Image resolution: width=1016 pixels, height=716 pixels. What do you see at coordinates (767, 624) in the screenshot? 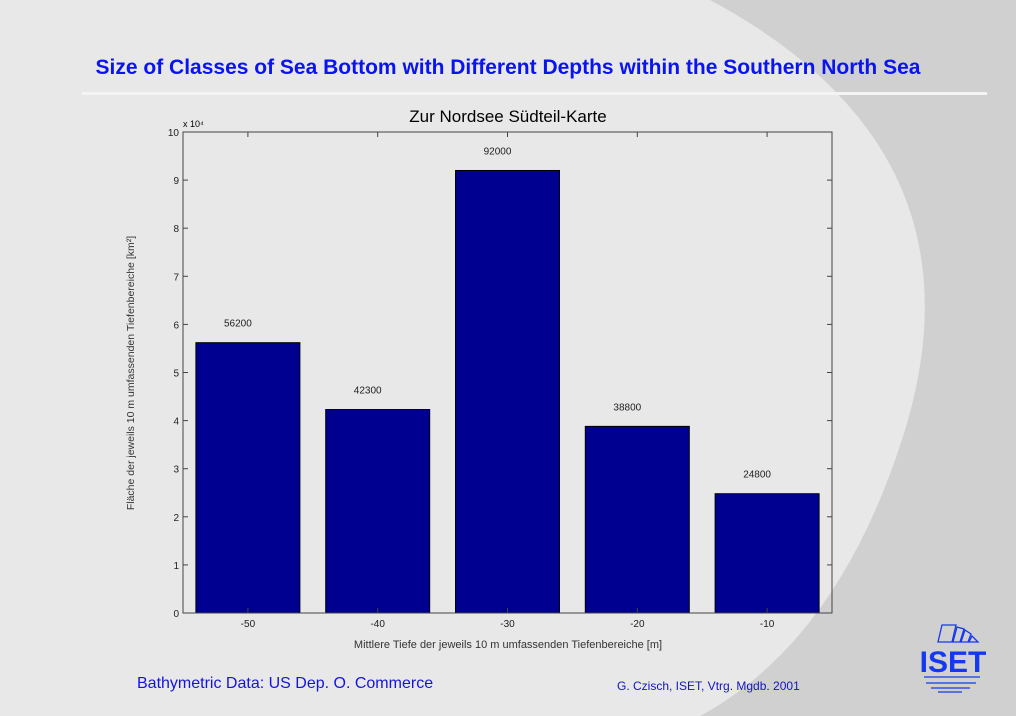
I see `x-tick-label: -10` at bounding box center [767, 624].